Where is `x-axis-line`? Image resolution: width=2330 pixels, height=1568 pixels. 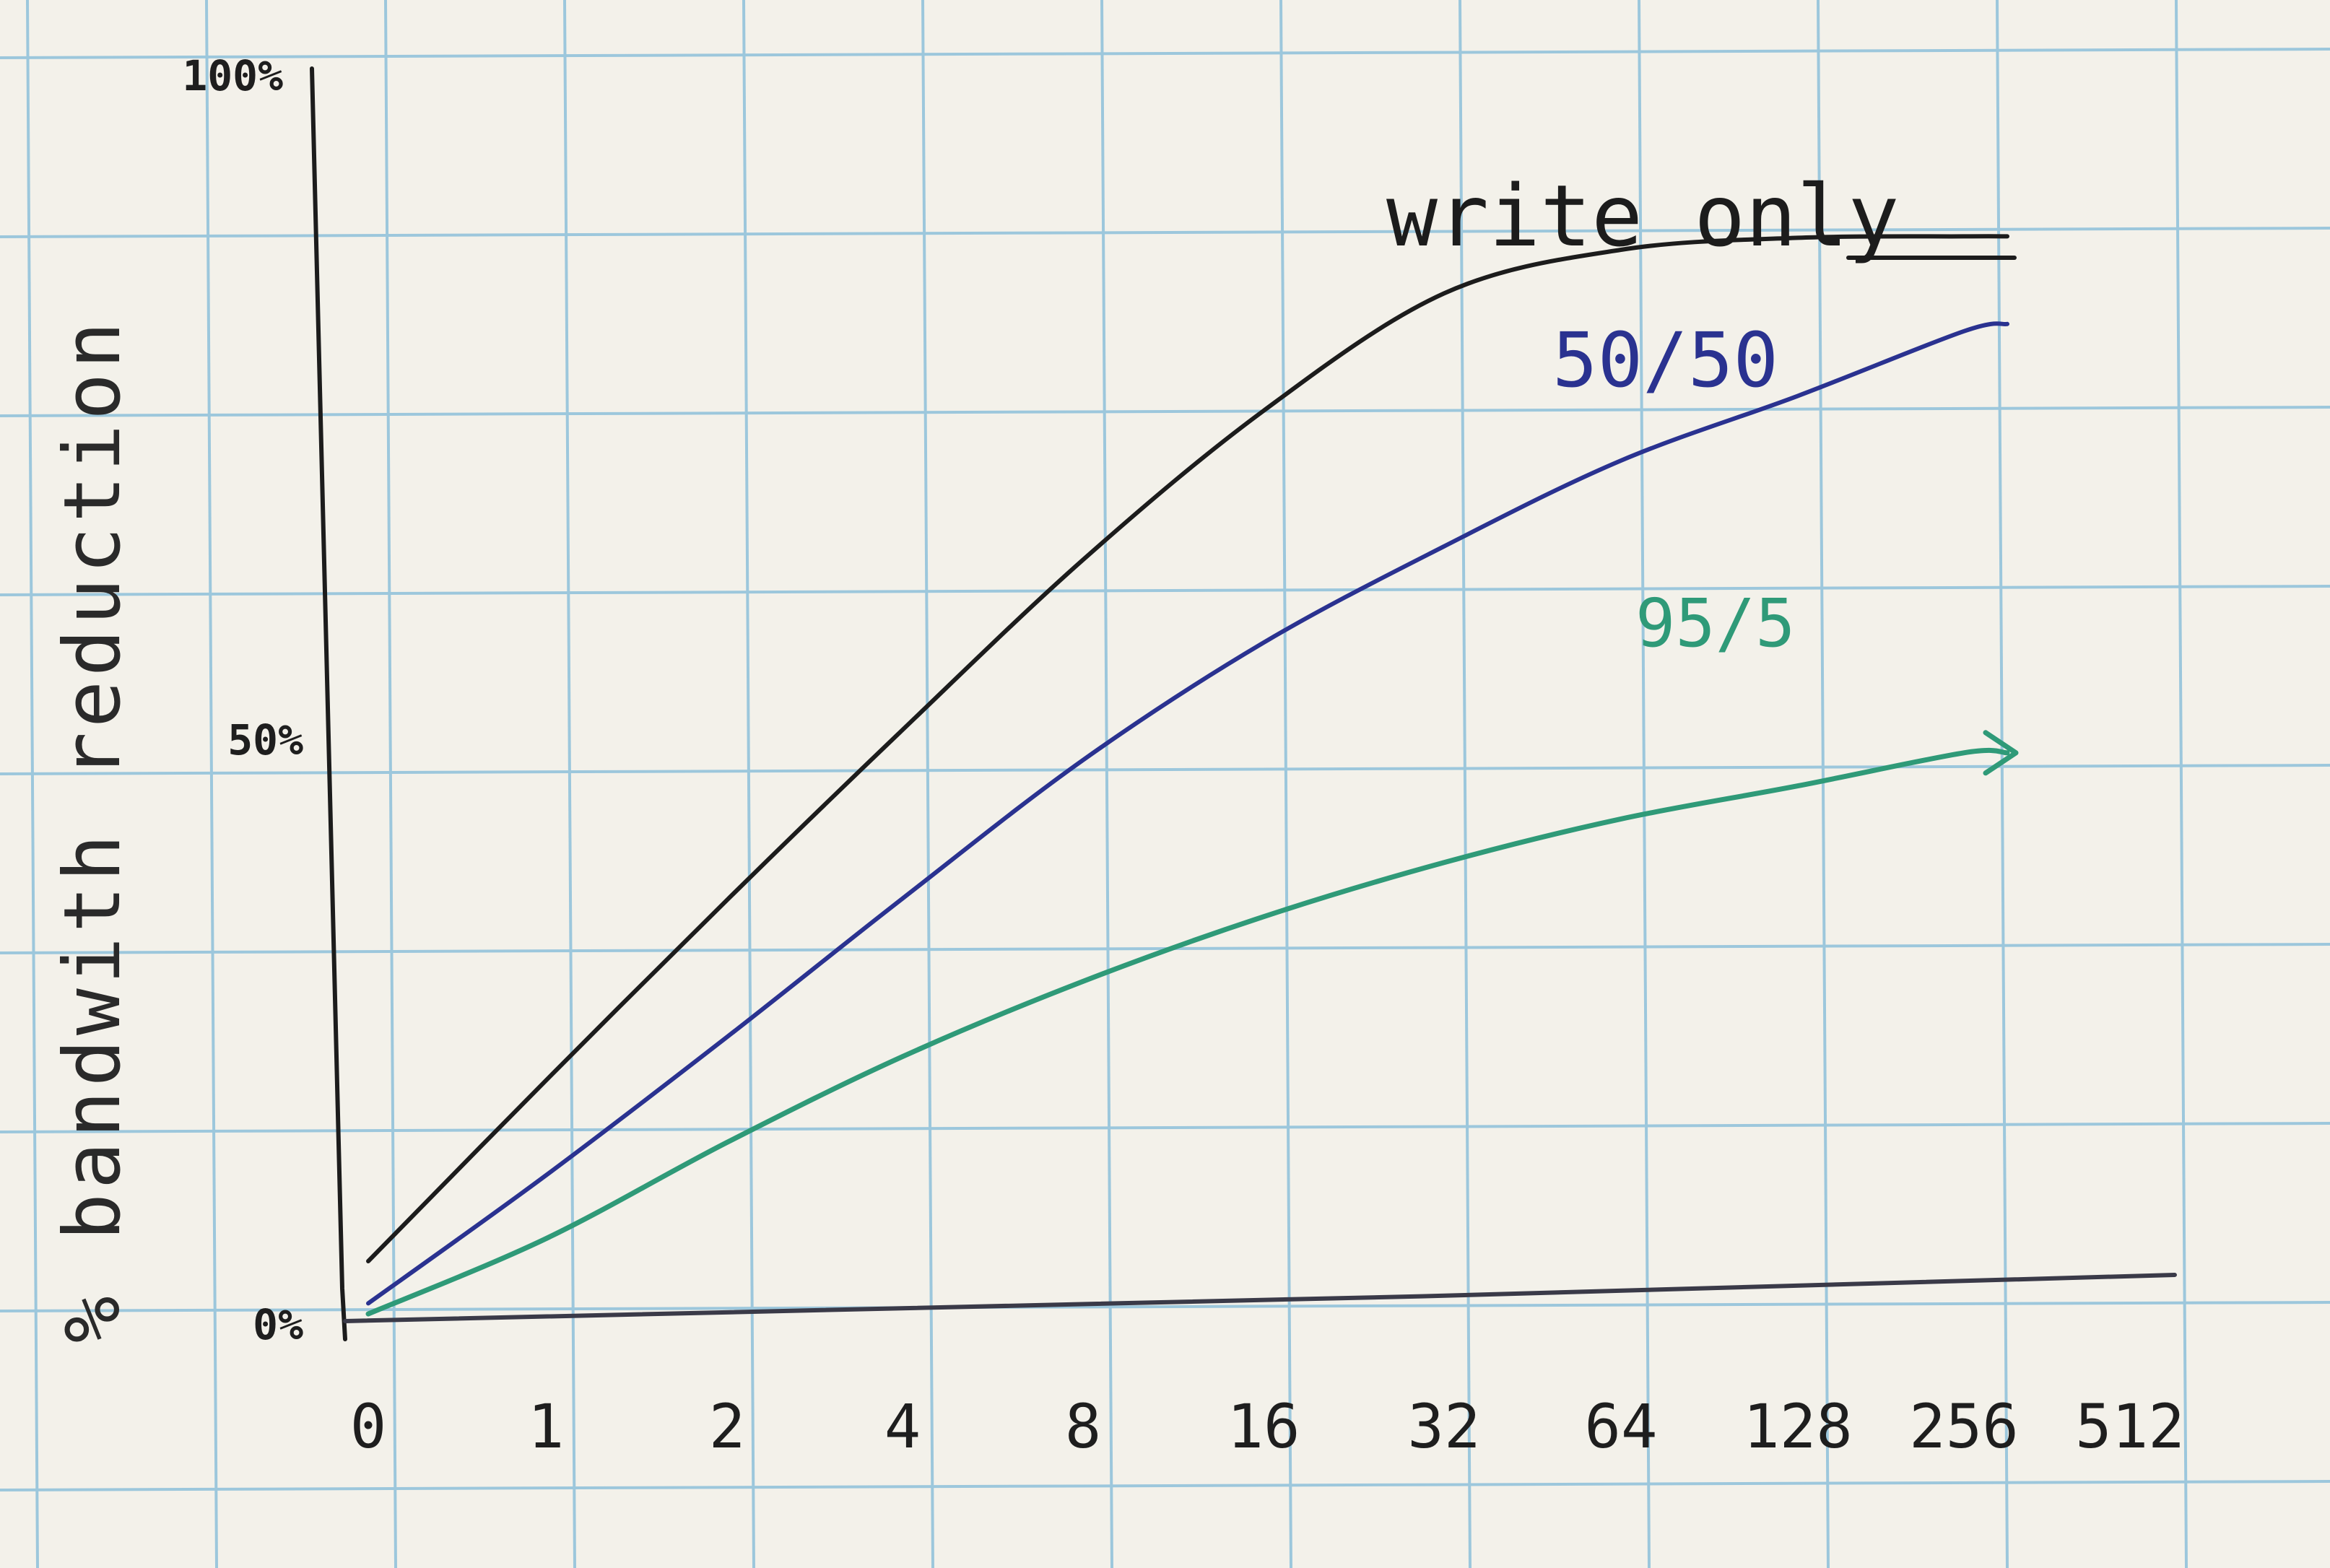
x-axis-line is located at coordinates (1260, 1298).